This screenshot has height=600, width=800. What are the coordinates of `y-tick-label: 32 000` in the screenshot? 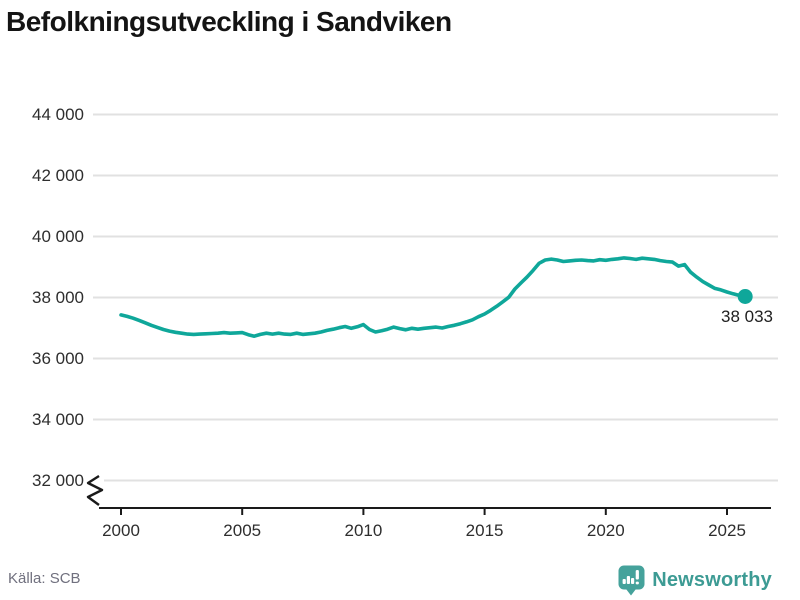 It's located at (58, 480).